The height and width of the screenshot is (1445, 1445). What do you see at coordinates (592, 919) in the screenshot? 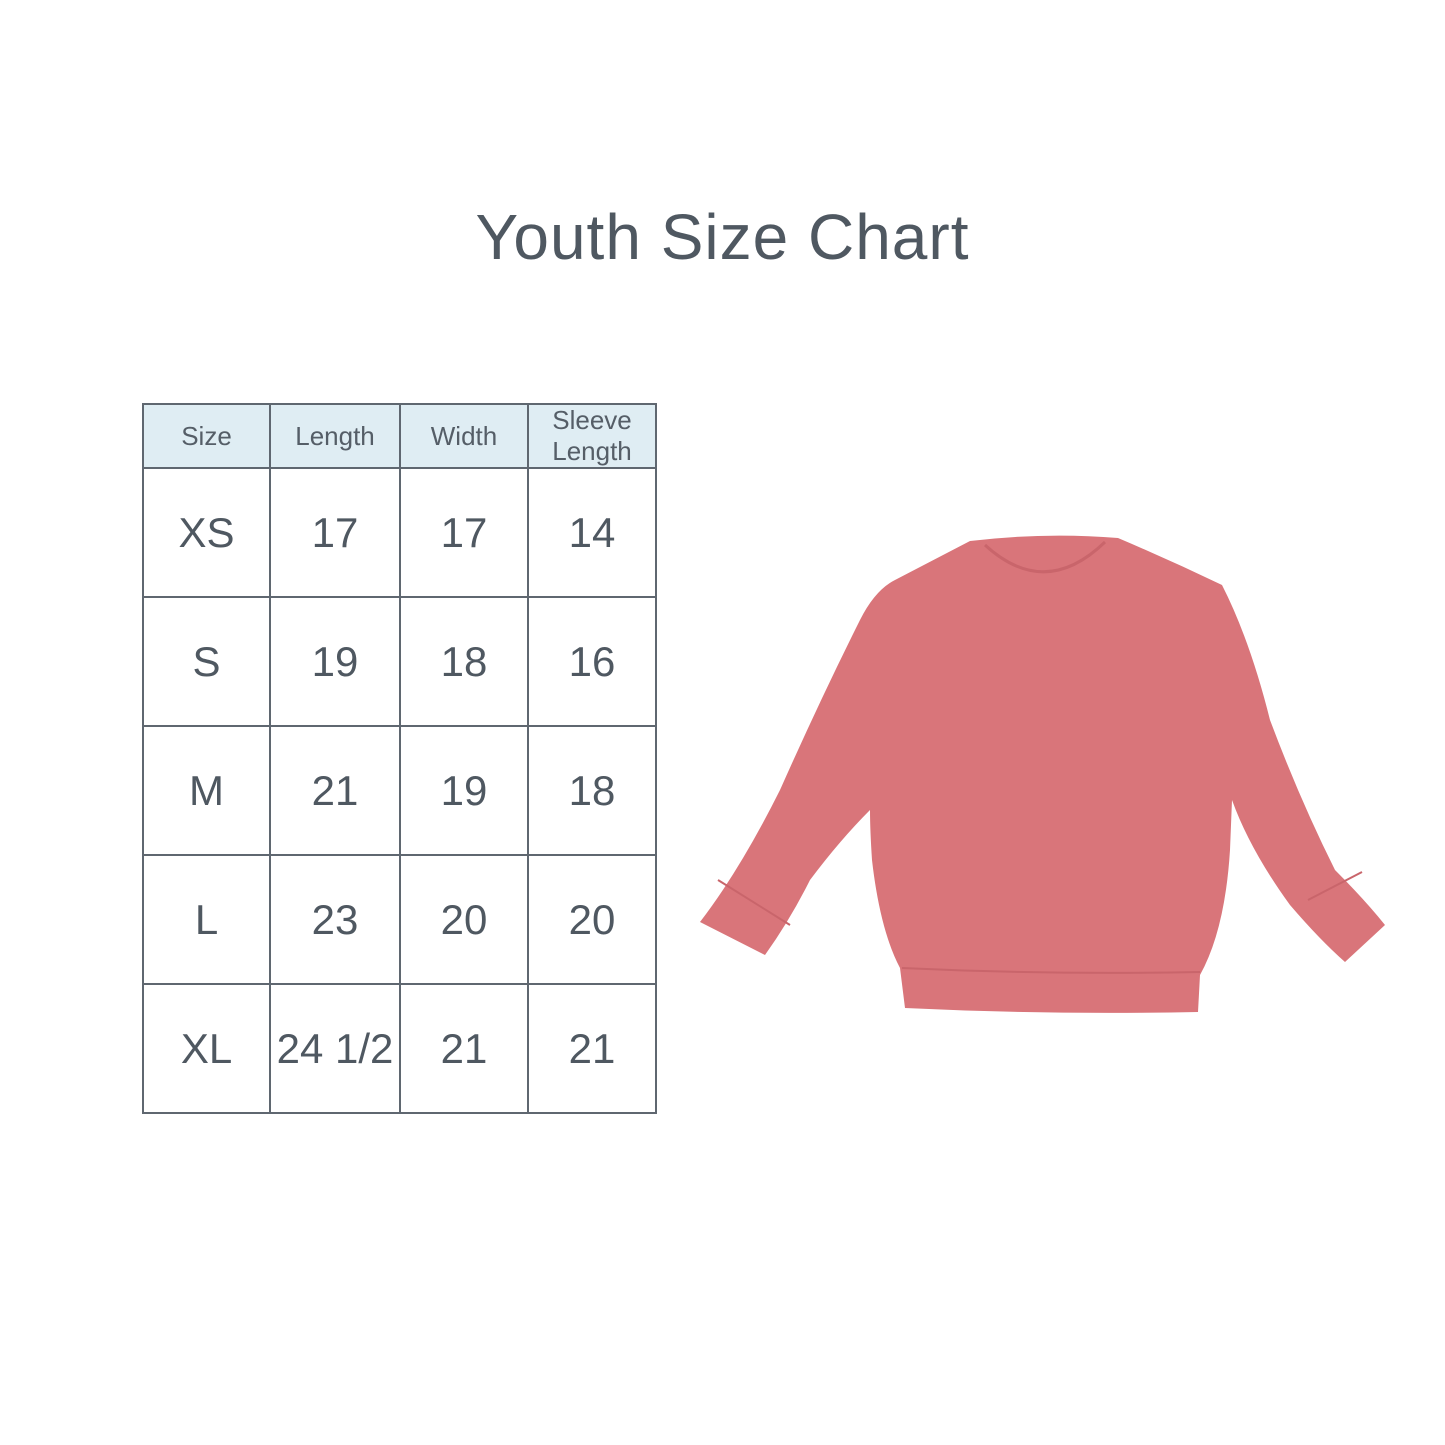
I see `cell-sleeve-length: 20` at bounding box center [592, 919].